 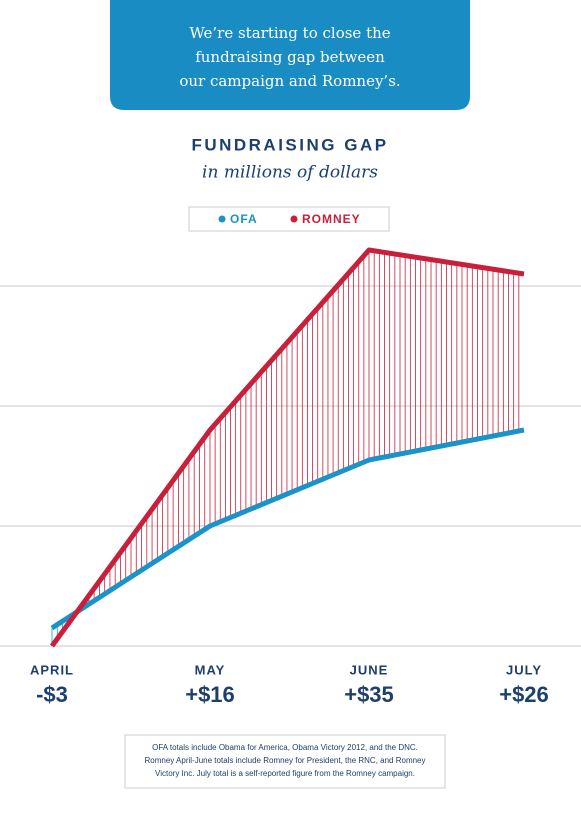 I want to click on x-tick-label: MAY, so click(x=210, y=669).